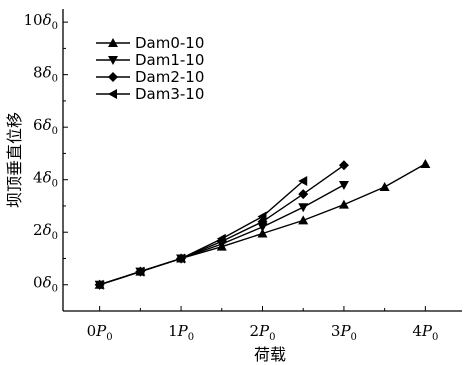 The width and height of the screenshot is (476, 365). I want to click on legend-label: Dam0-10, so click(169, 43).